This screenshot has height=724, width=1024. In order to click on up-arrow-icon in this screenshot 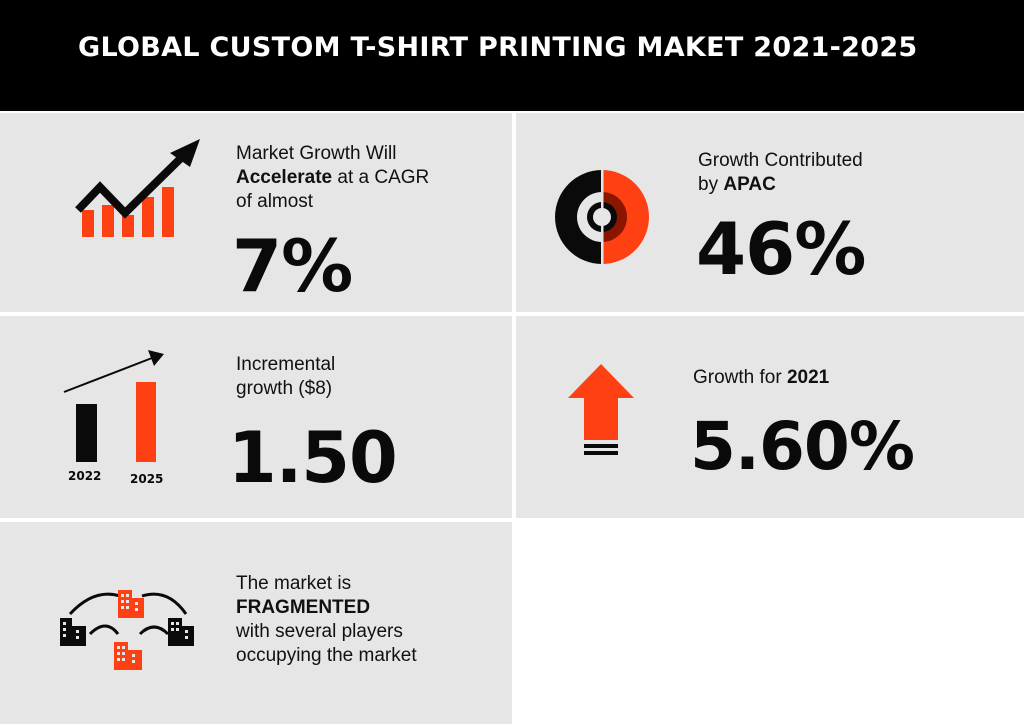, I will do `click(601, 409)`.